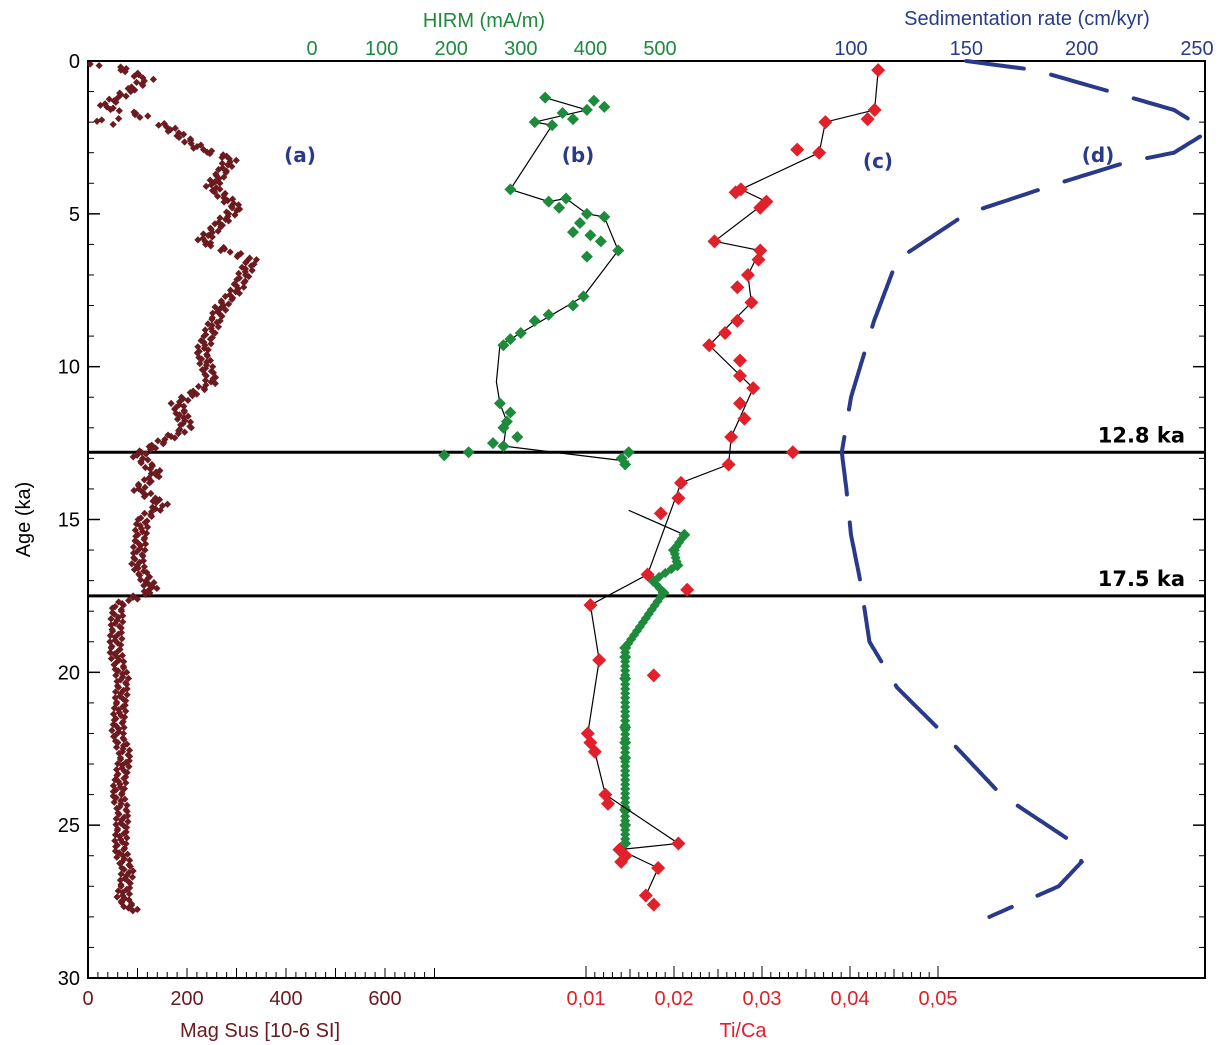 This screenshot has height=1045, width=1229. Describe the element at coordinates (285, 999) in the screenshot. I see `magsus-tick-label: 400` at that location.